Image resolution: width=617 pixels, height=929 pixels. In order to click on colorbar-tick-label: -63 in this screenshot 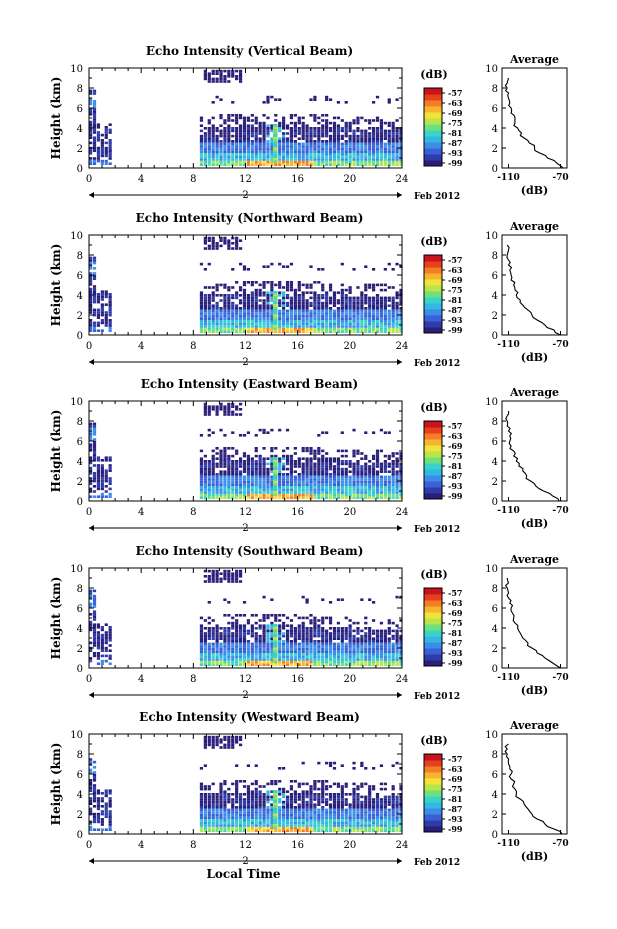, I will do `click(455, 103)`.